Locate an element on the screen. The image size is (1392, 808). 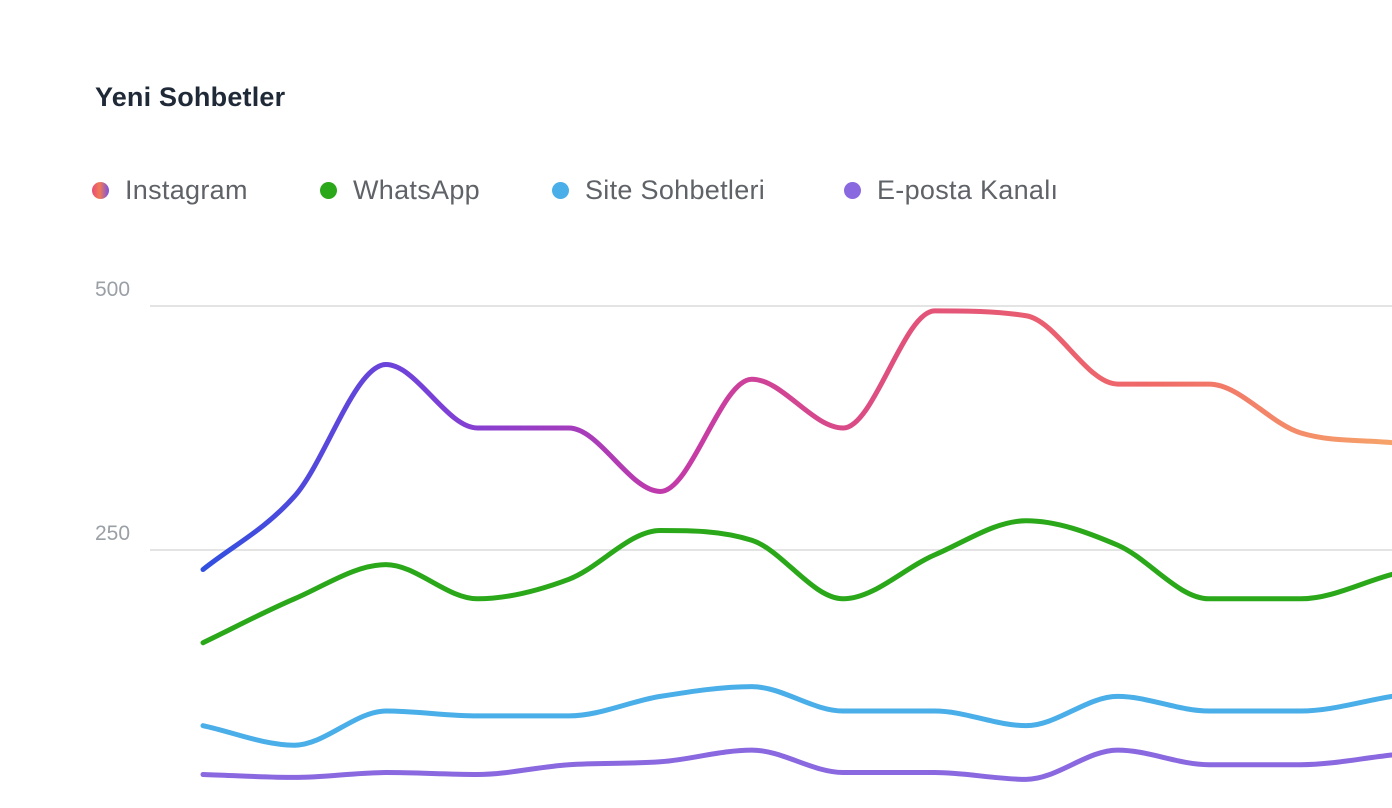
legend-label-instagram: Instagram is located at coordinates (186, 189).